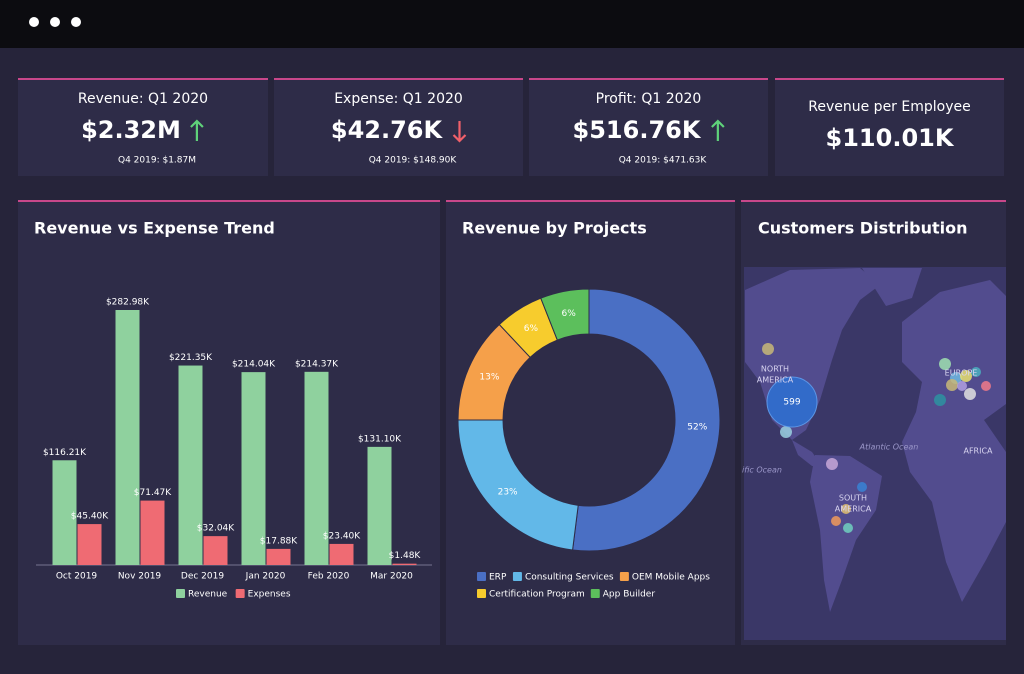 This screenshot has width=1024, height=674. What do you see at coordinates (342, 536) in the screenshot?
I see `data-label: $23.40K` at bounding box center [342, 536].